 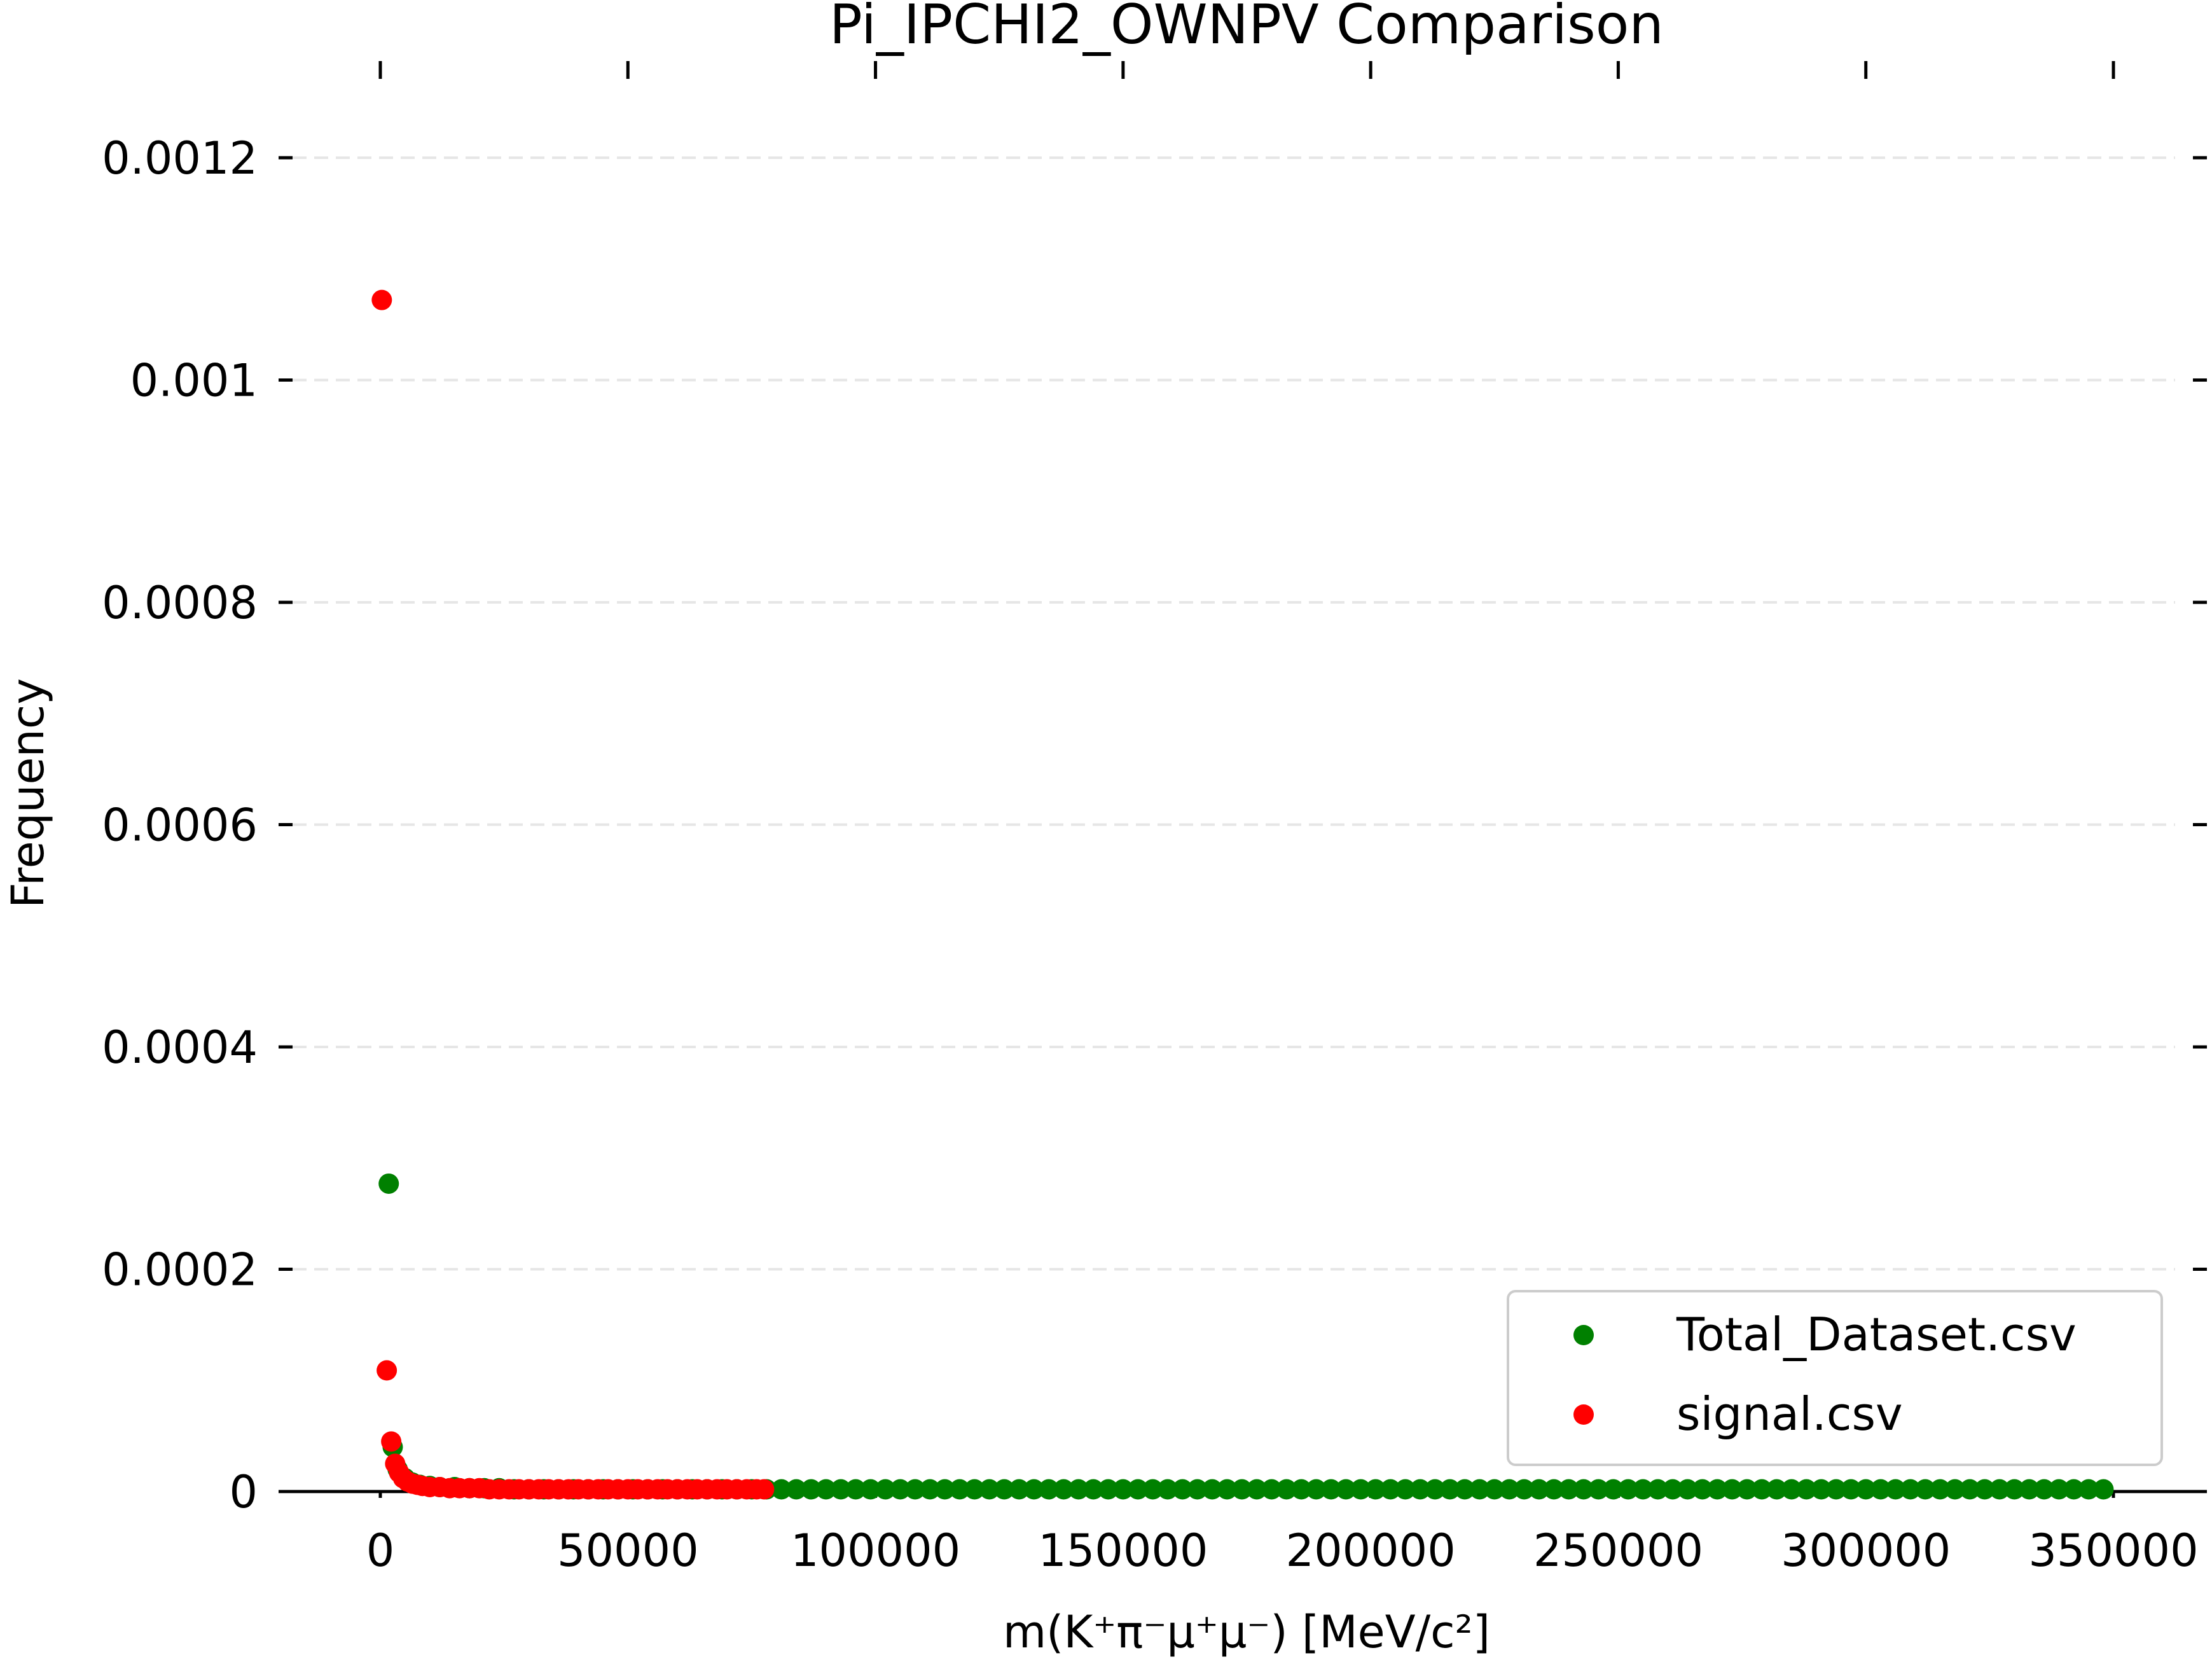 I want to click on legend-marker-total-dataset, so click(x=1584, y=1335).